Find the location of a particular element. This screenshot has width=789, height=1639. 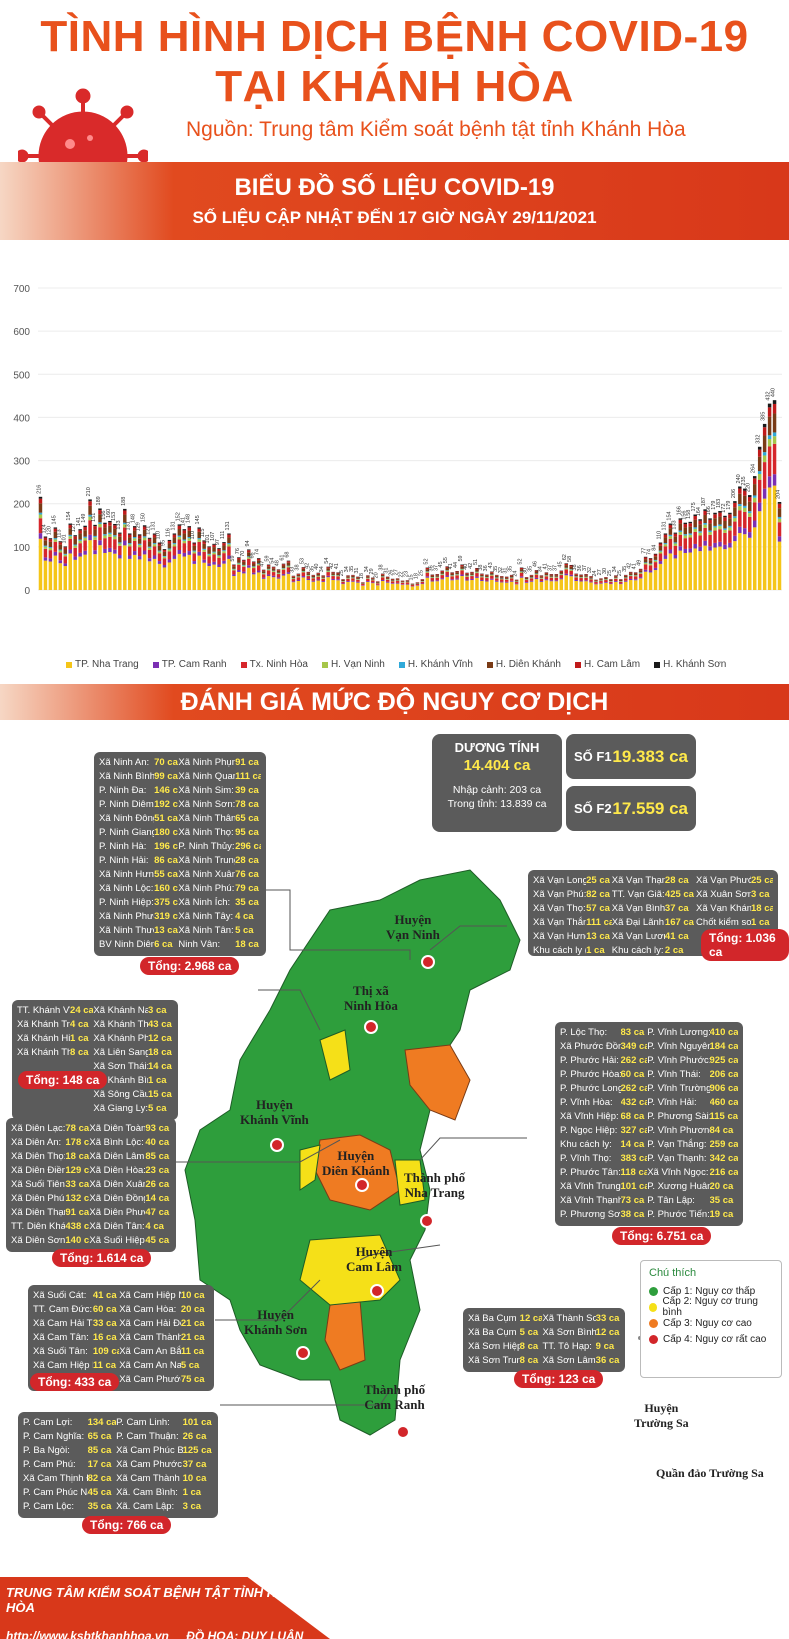

bar-total-label: 36 is located at coordinates (580, 568).